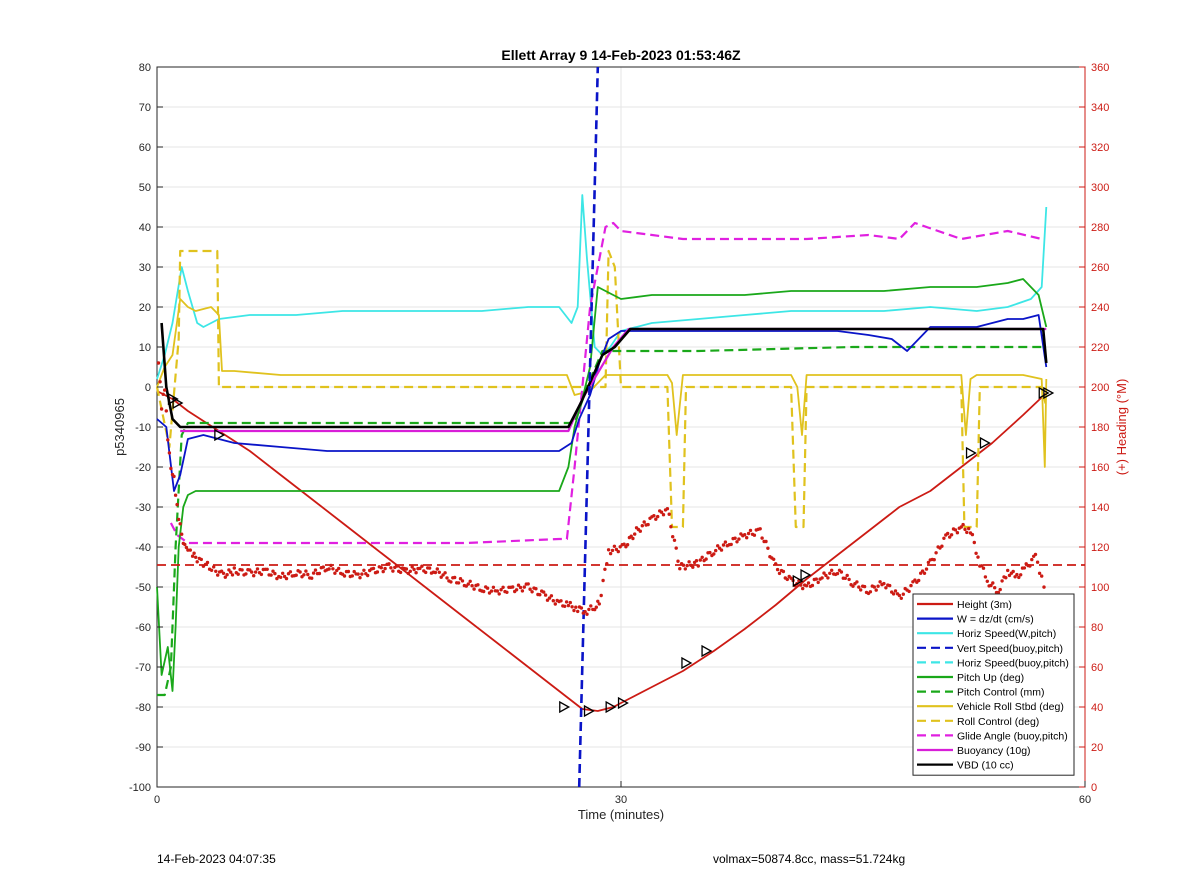  I want to click on footer-vehicle-info: volmax=50874.8cc, mass=51.724kg, so click(809, 859).